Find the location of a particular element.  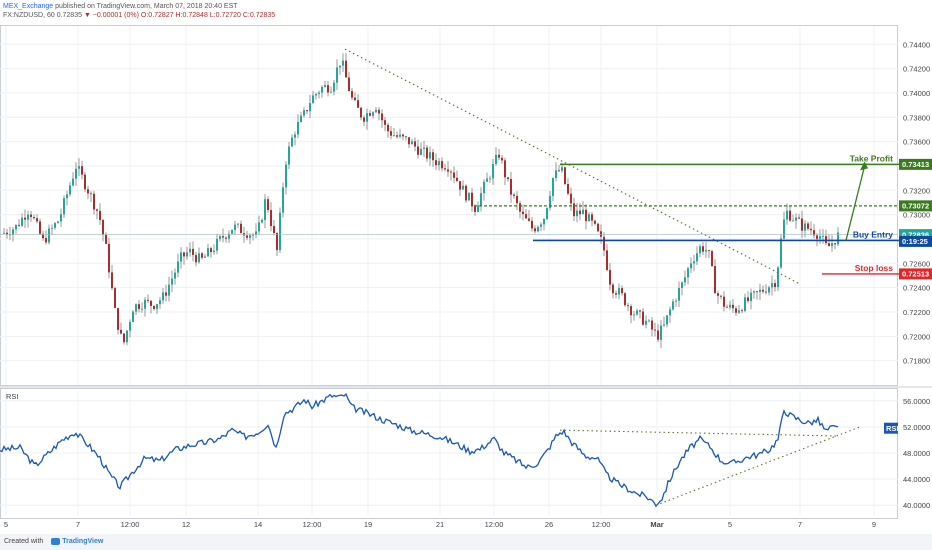

price-tick-label: 0.72000 is located at coordinates (916, 336).